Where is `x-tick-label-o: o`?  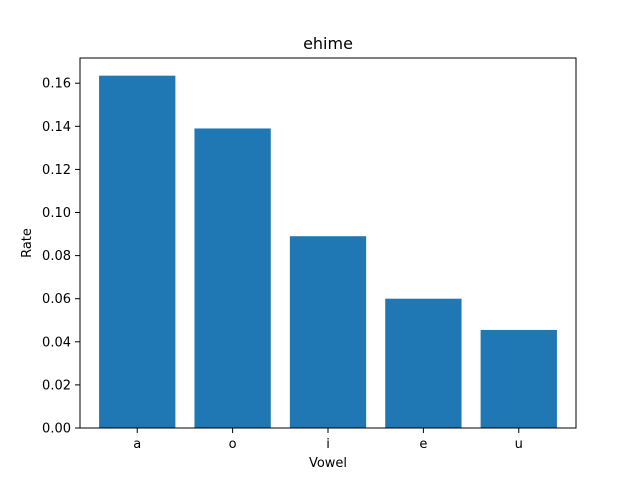
x-tick-label-o: o is located at coordinates (233, 444).